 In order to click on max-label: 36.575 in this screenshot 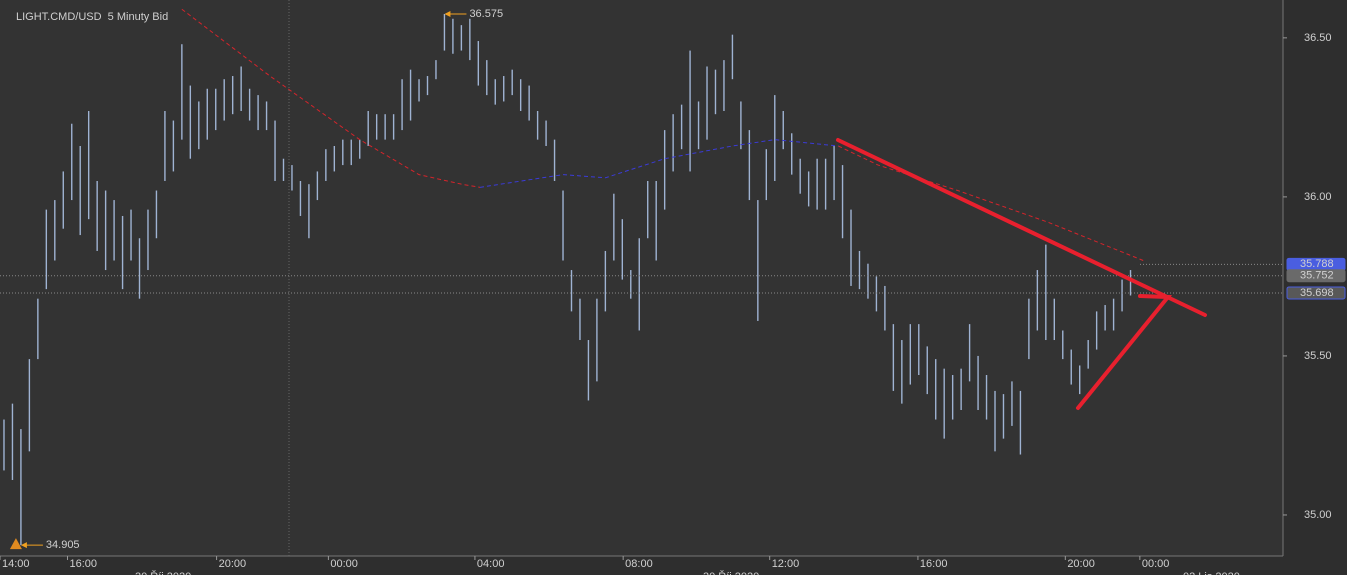, I will do `click(486, 14)`.